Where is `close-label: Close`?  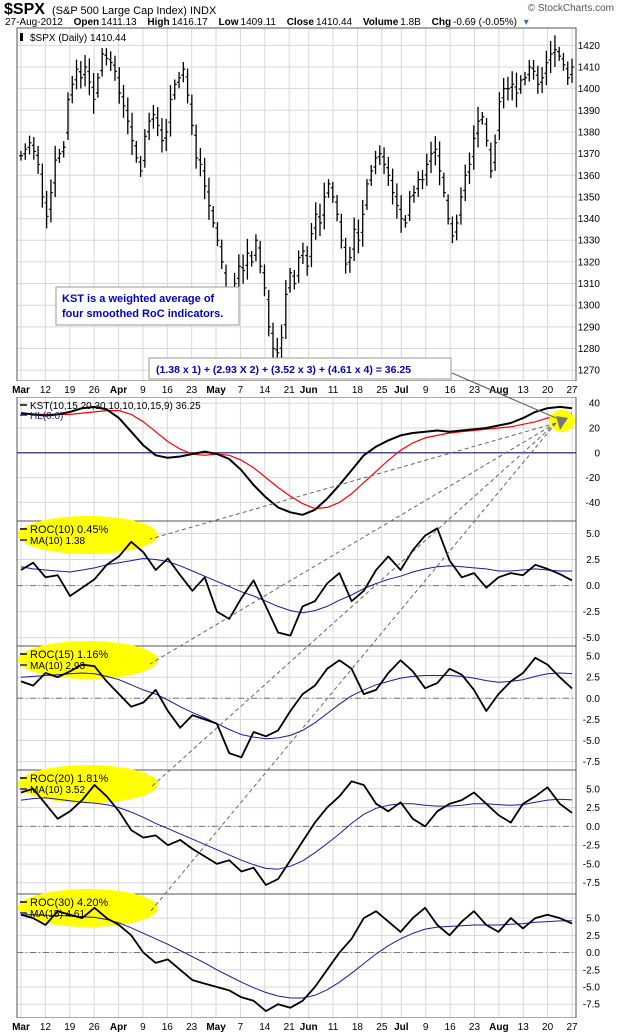 close-label: Close is located at coordinates (300, 22).